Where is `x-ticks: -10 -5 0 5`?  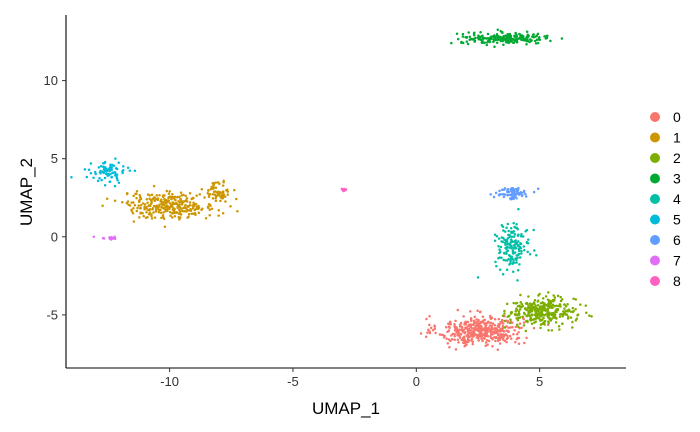 x-ticks: -10 -5 0 5 is located at coordinates (351, 378).